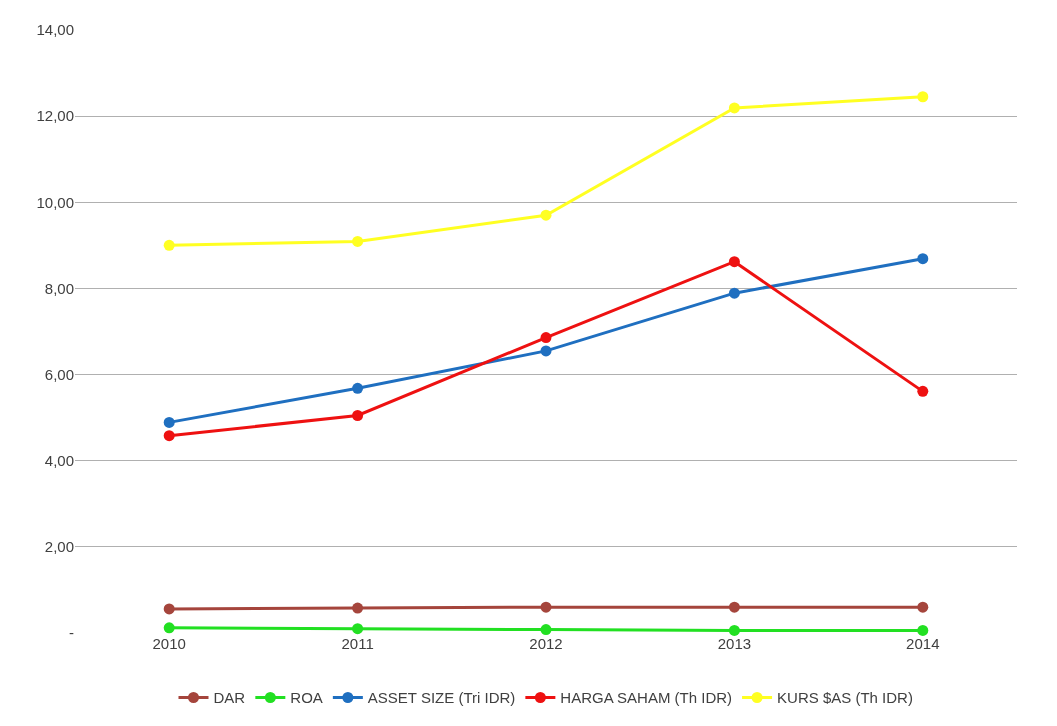 This screenshot has height=726, width=1057. I want to click on x-tick-label: 2010, so click(169, 643).